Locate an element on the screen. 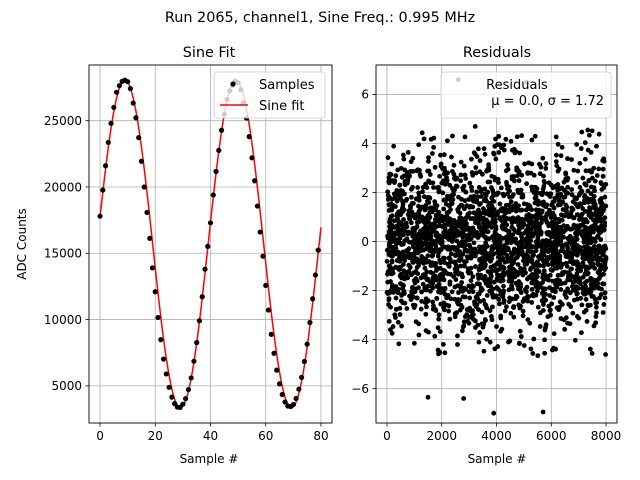 The image size is (640, 480). residuals-y-tick-label: 0 is located at coordinates (365, 242).